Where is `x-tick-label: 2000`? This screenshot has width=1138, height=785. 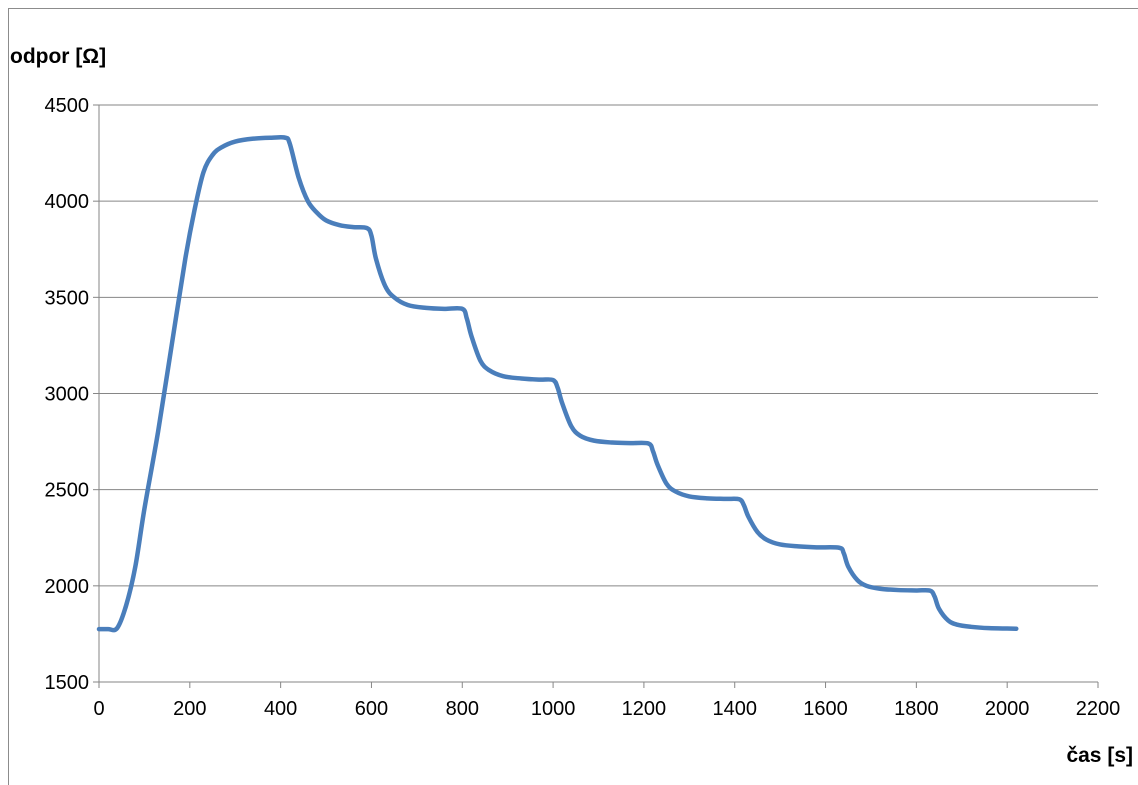
x-tick-label: 2000 is located at coordinates (1007, 709).